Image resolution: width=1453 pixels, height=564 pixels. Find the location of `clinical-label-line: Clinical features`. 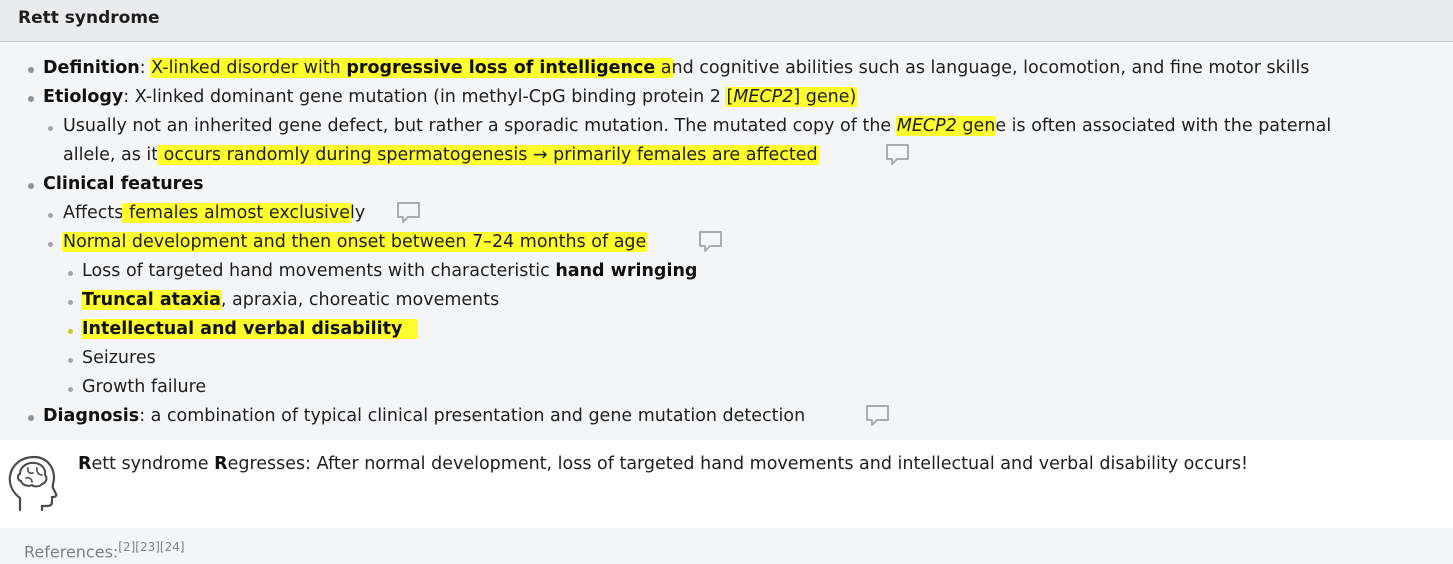

clinical-label-line: Clinical features is located at coordinates (123, 184).